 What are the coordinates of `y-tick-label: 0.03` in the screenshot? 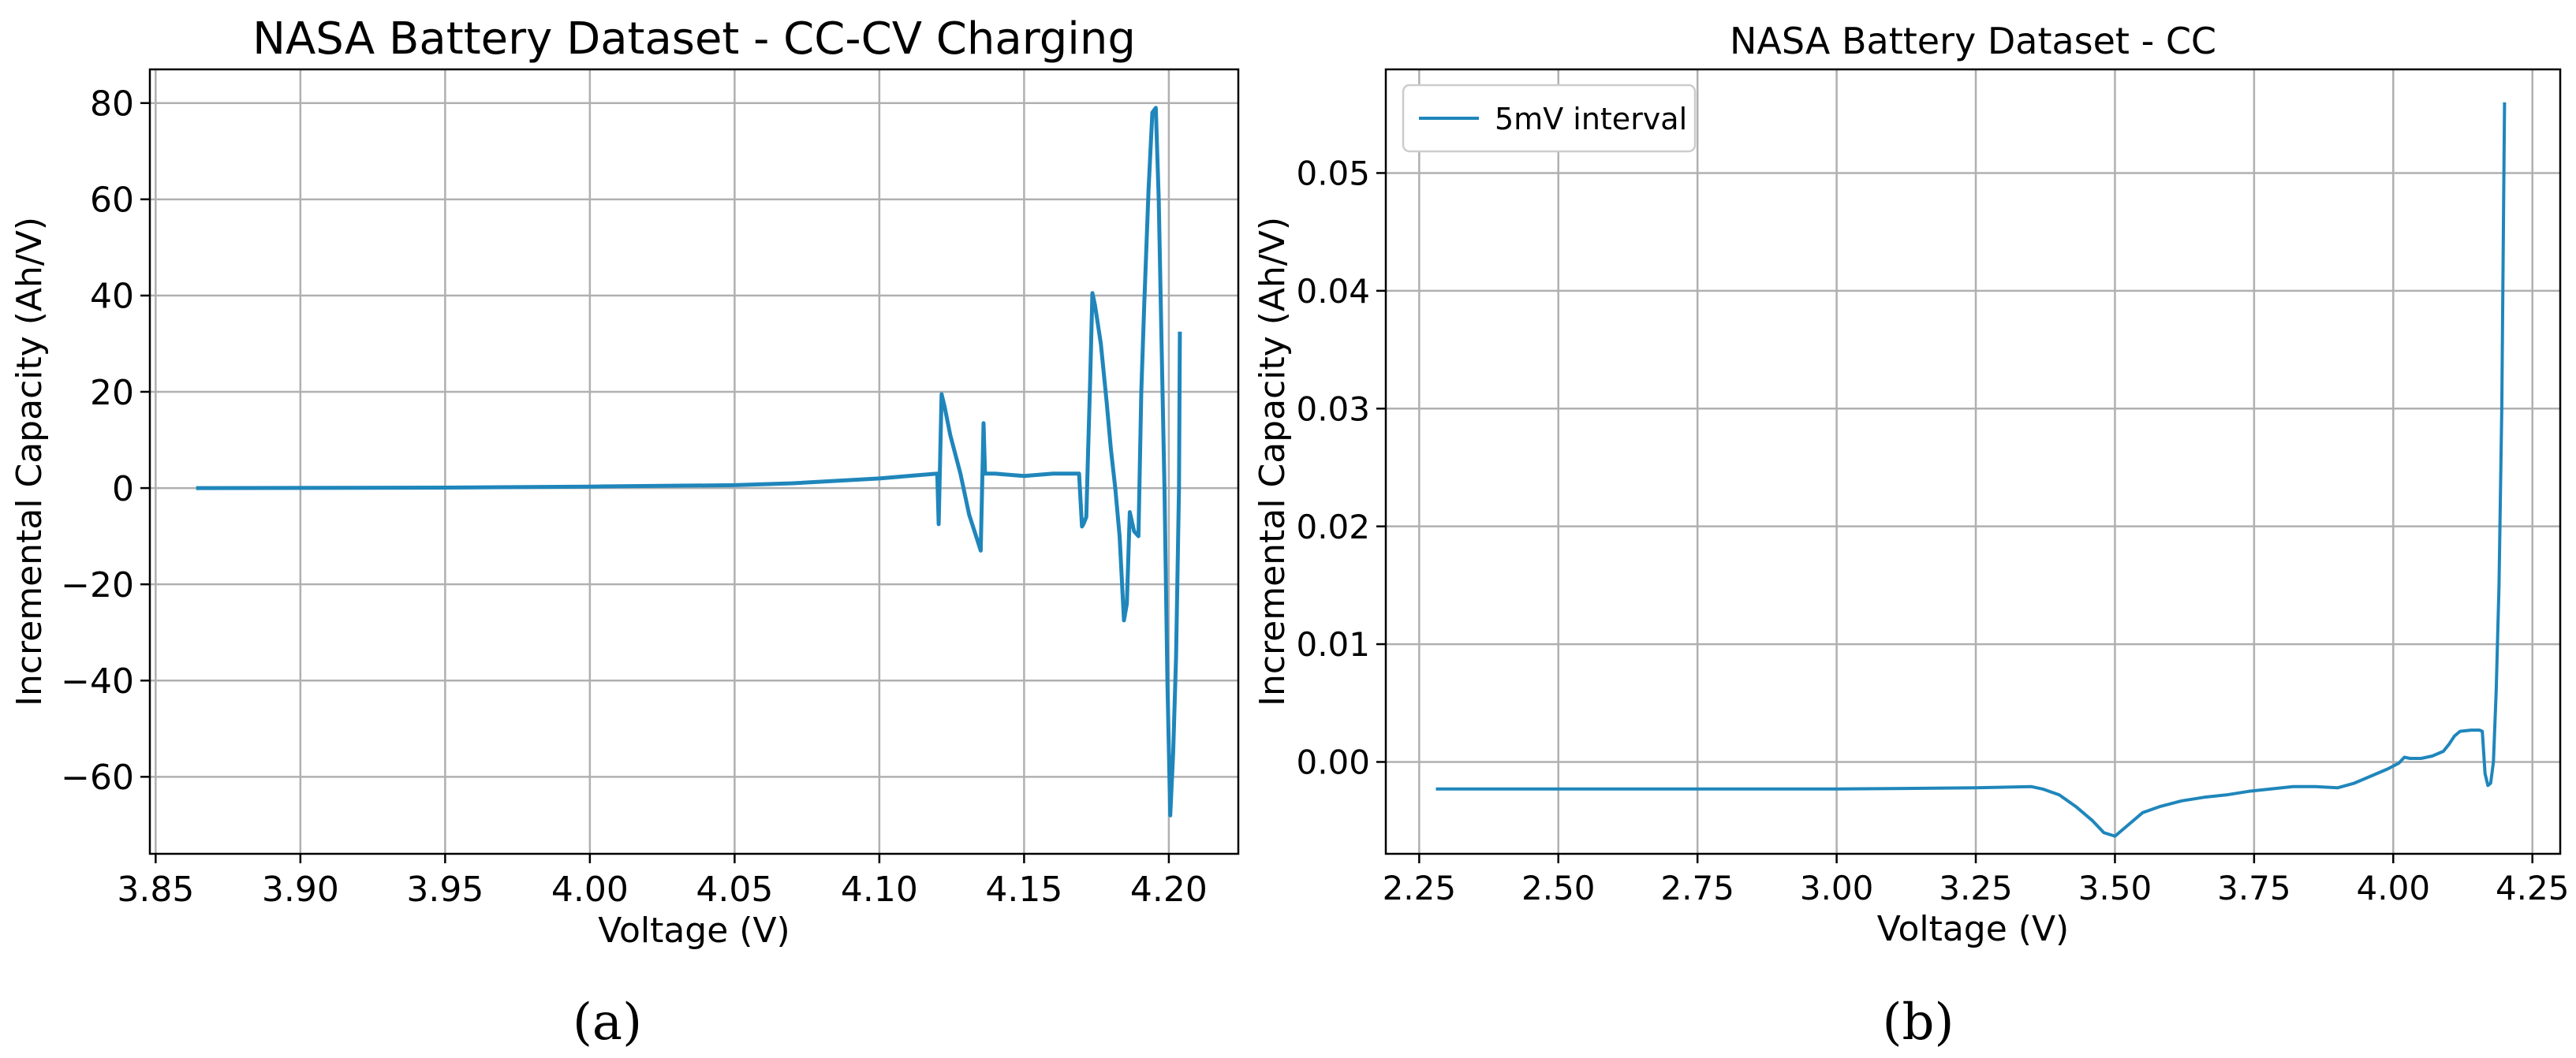 It's located at (1333, 408).